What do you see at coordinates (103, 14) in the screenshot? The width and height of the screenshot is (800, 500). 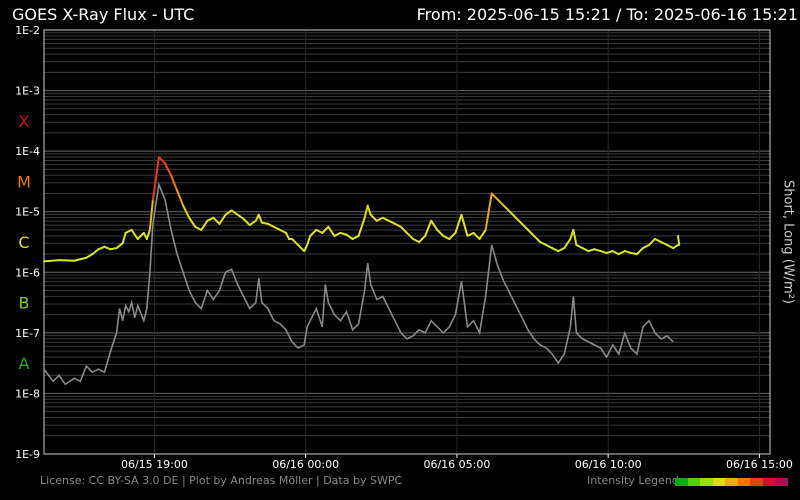 I see `chart-title: GOES X-Ray Flux - UTC` at bounding box center [103, 14].